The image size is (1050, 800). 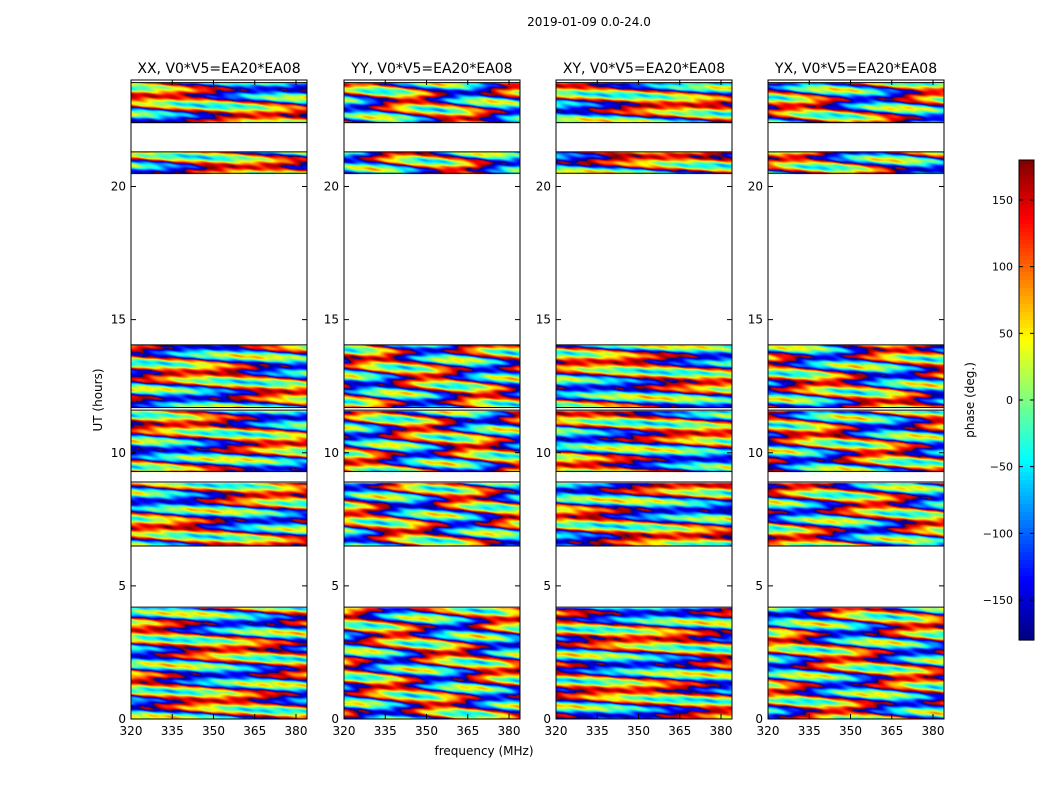 I want to click on colorbar-tick-label: 50, so click(x=1006, y=333).